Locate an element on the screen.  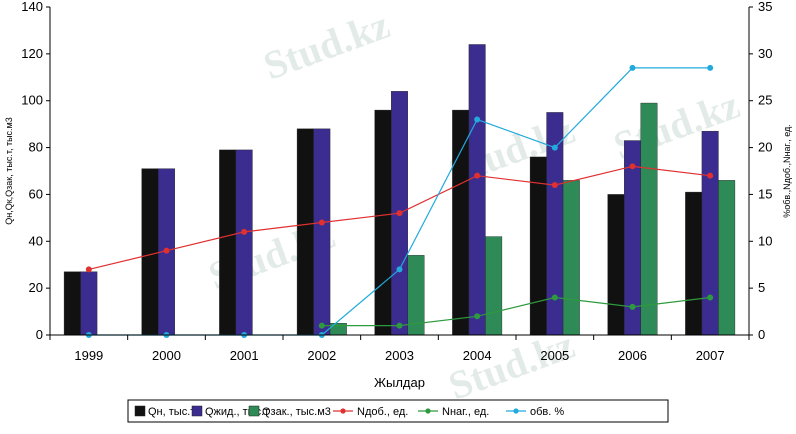
y-right-tick-label: 30 is located at coordinates (765, 53).